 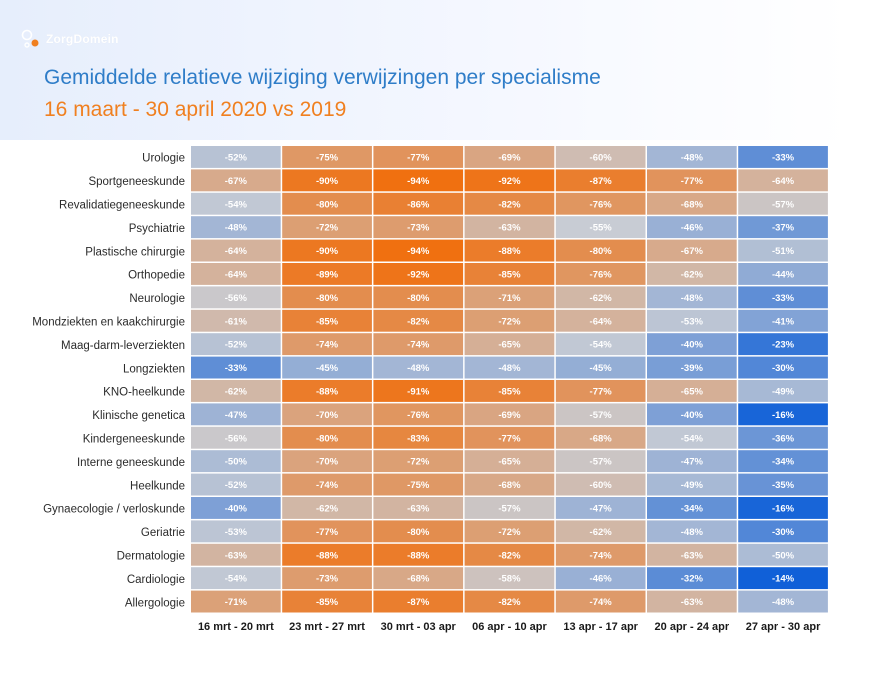 What do you see at coordinates (783, 532) in the screenshot?
I see `cell-value-label: -30%` at bounding box center [783, 532].